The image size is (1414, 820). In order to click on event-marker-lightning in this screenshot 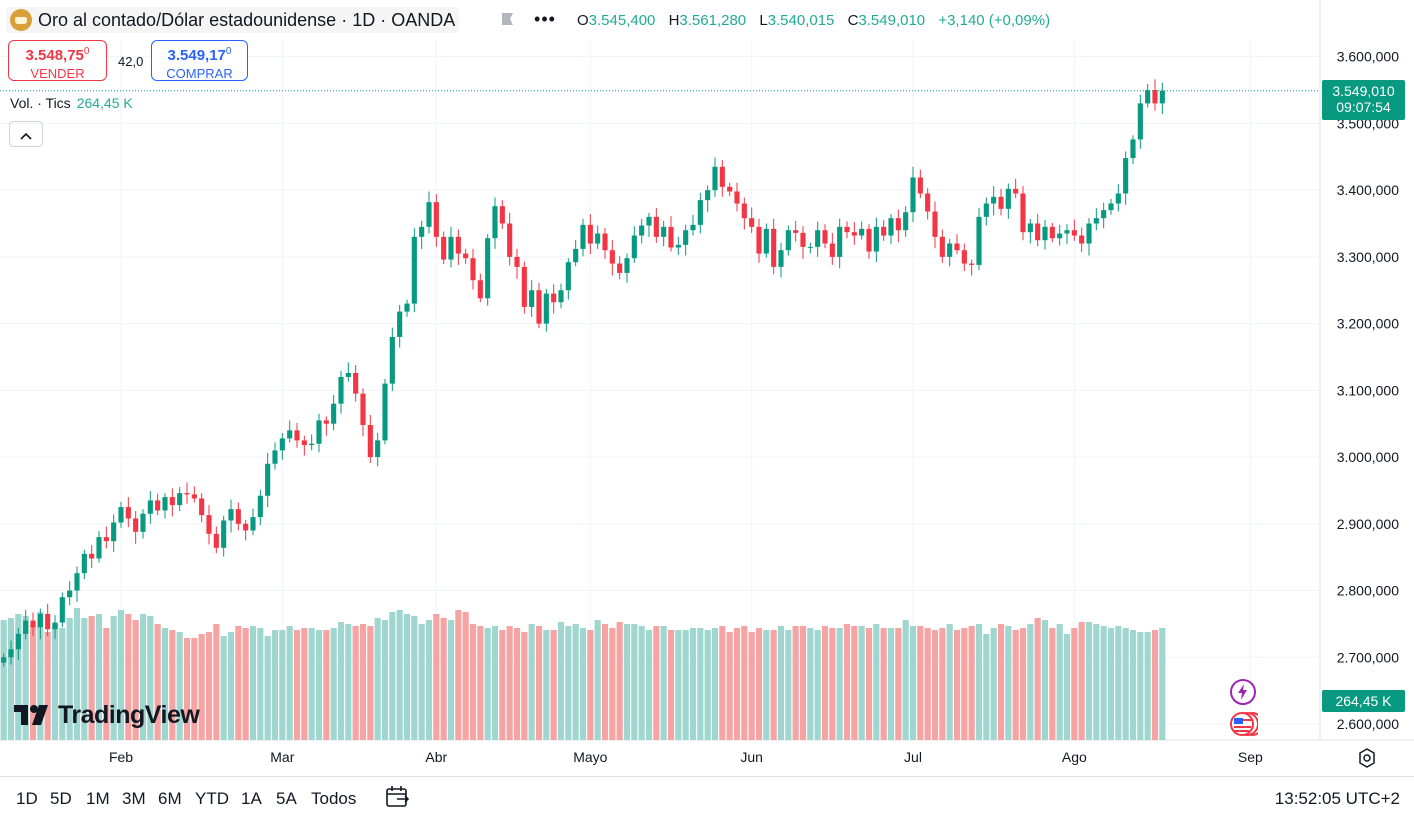, I will do `click(1243, 692)`.